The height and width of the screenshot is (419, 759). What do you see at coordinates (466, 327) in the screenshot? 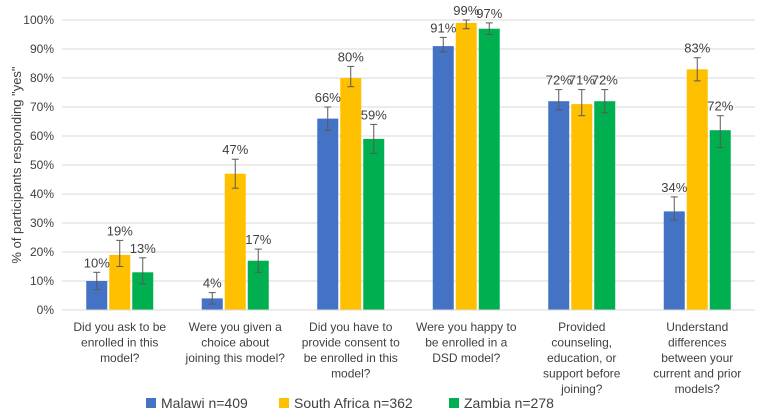
I see `x-category-line: Were you happy to` at bounding box center [466, 327].